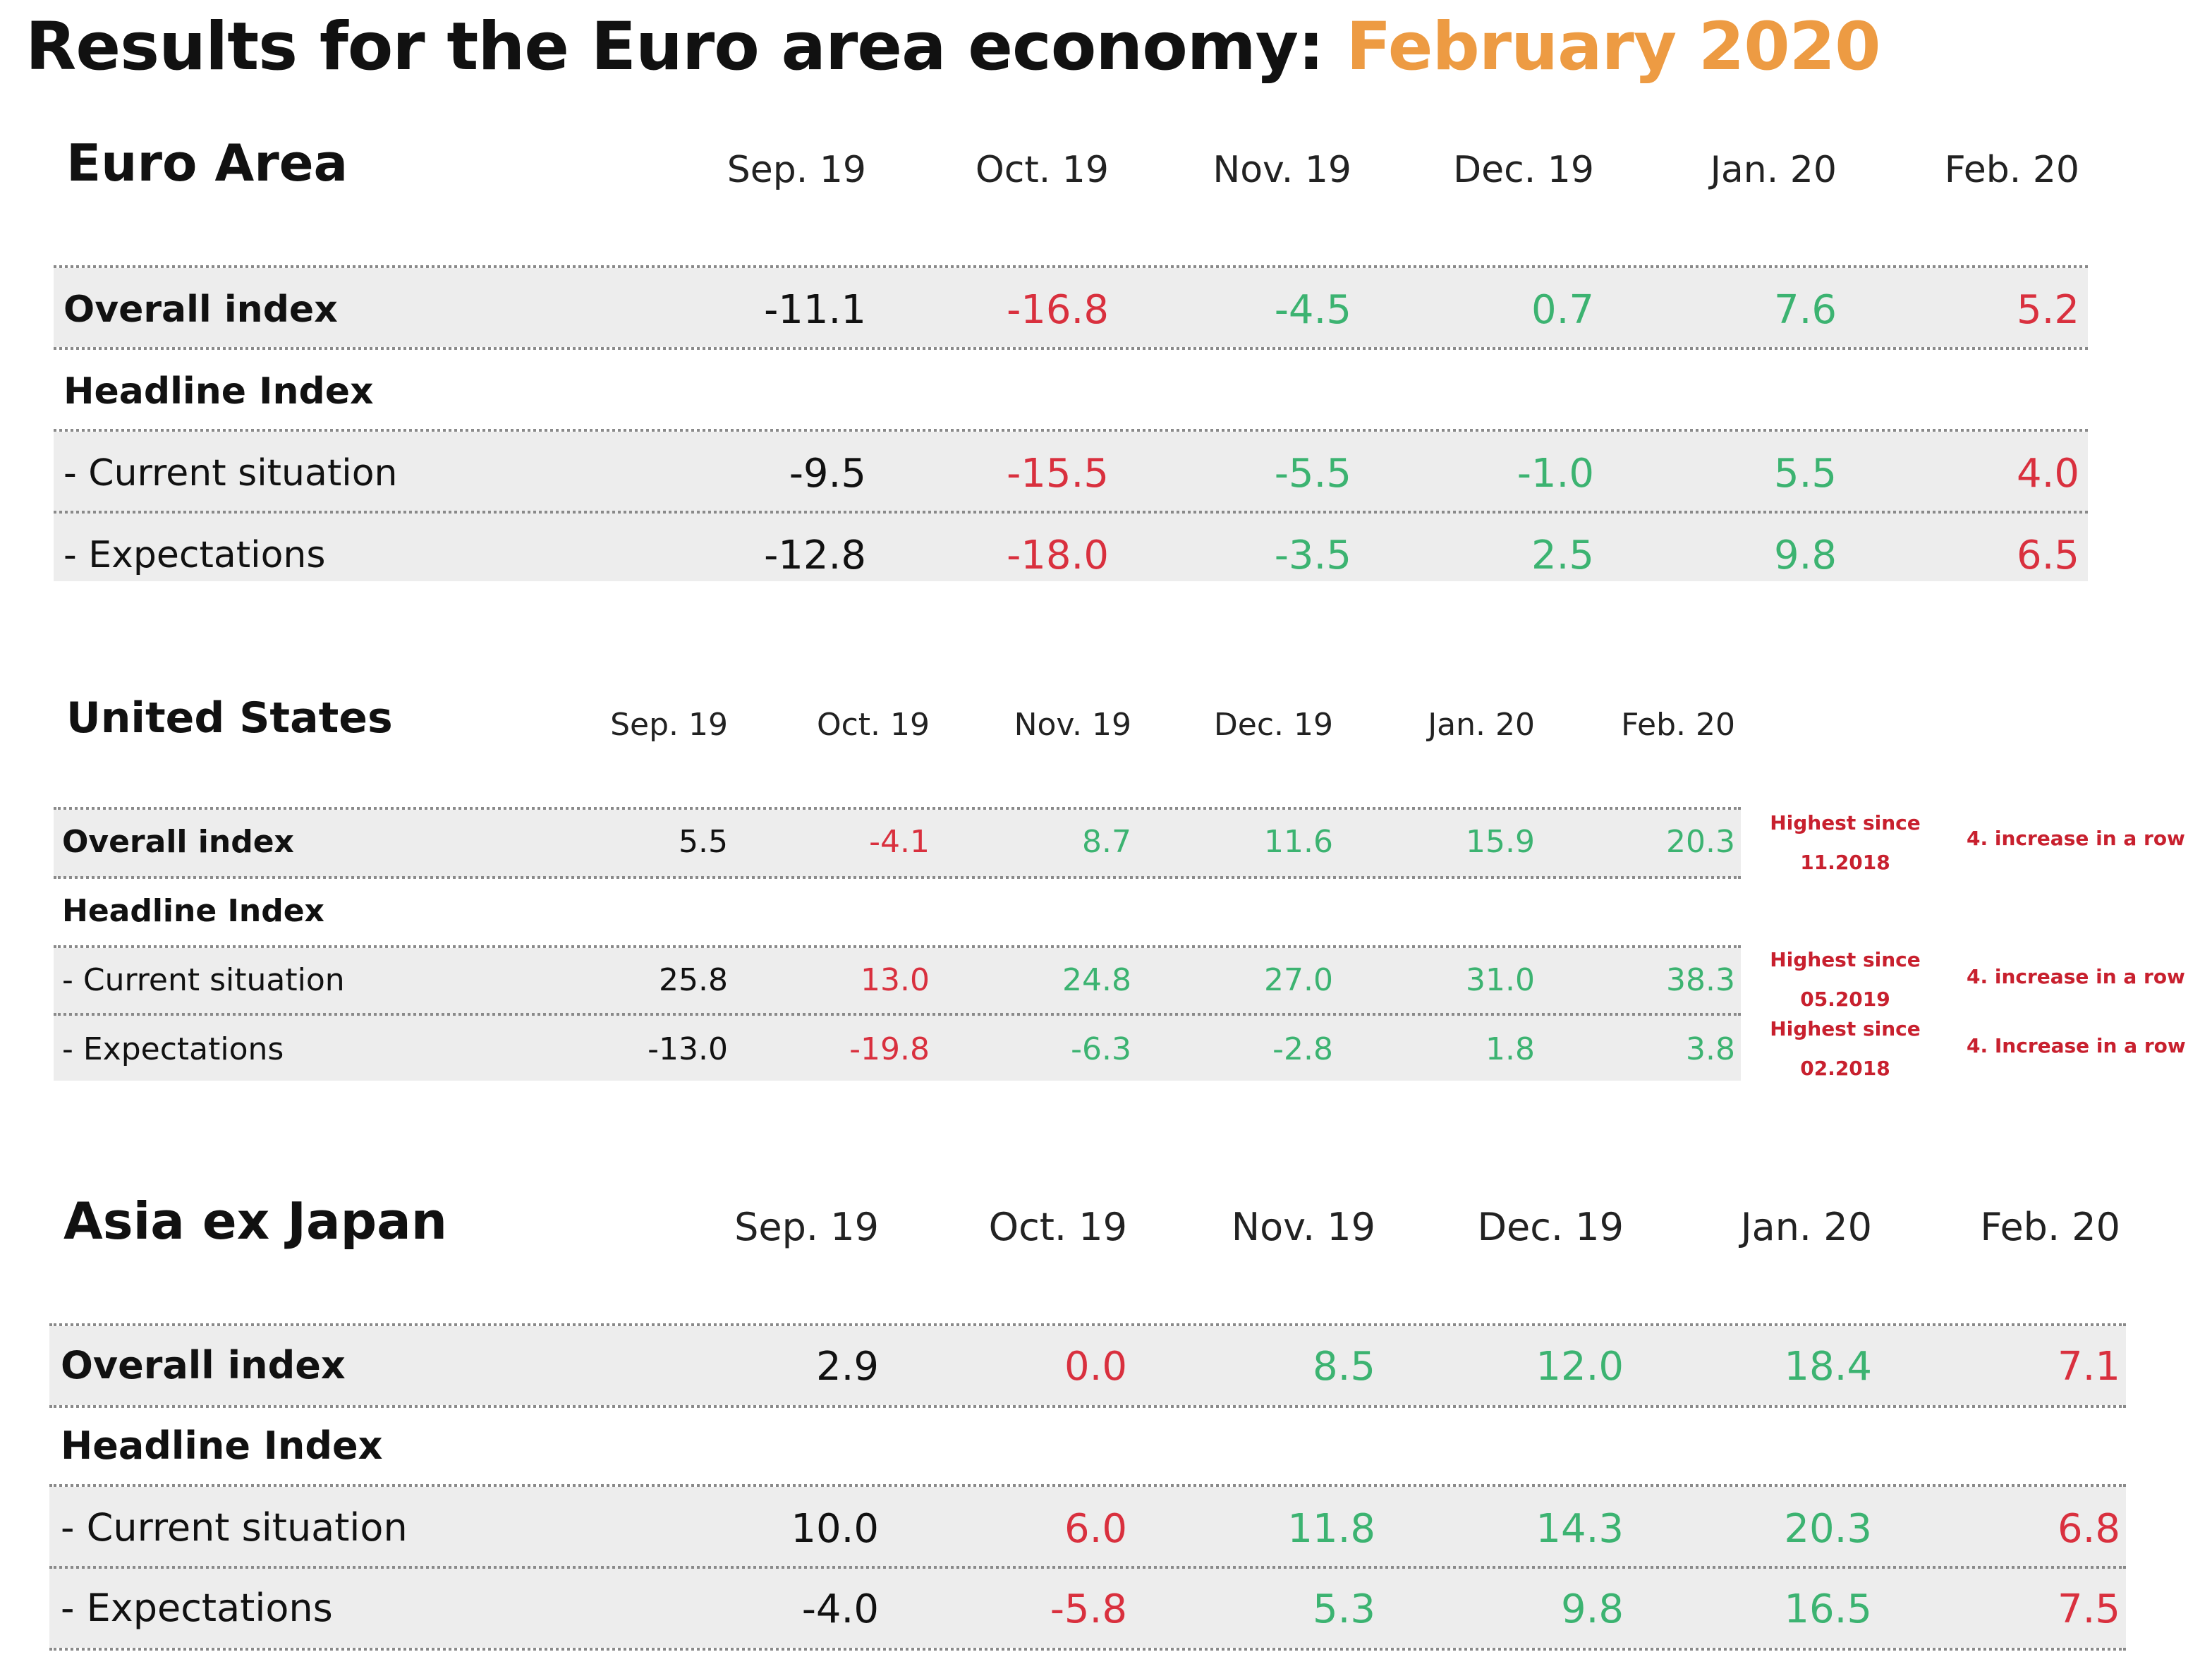 The image size is (2212, 1676). What do you see at coordinates (1613, 47) in the screenshot?
I see `title-accent: February 2020` at bounding box center [1613, 47].